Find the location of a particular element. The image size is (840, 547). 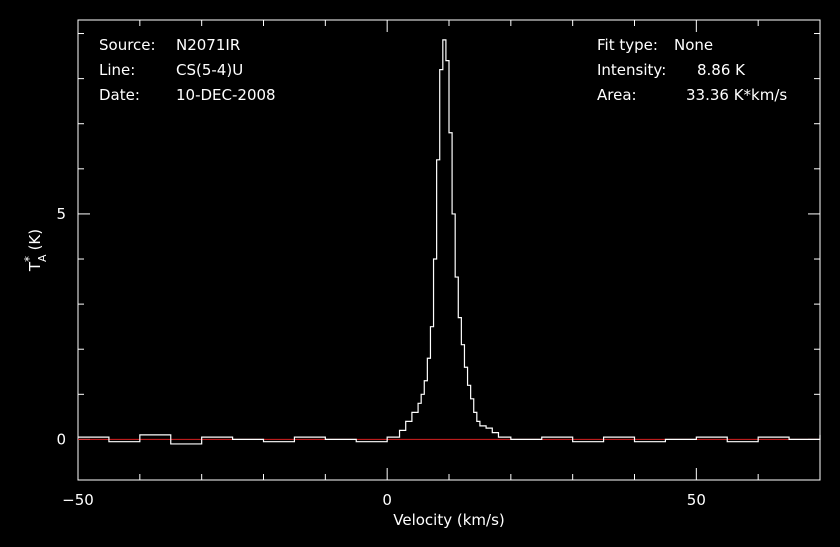

x-tick-label: 50 is located at coordinates (696, 500).